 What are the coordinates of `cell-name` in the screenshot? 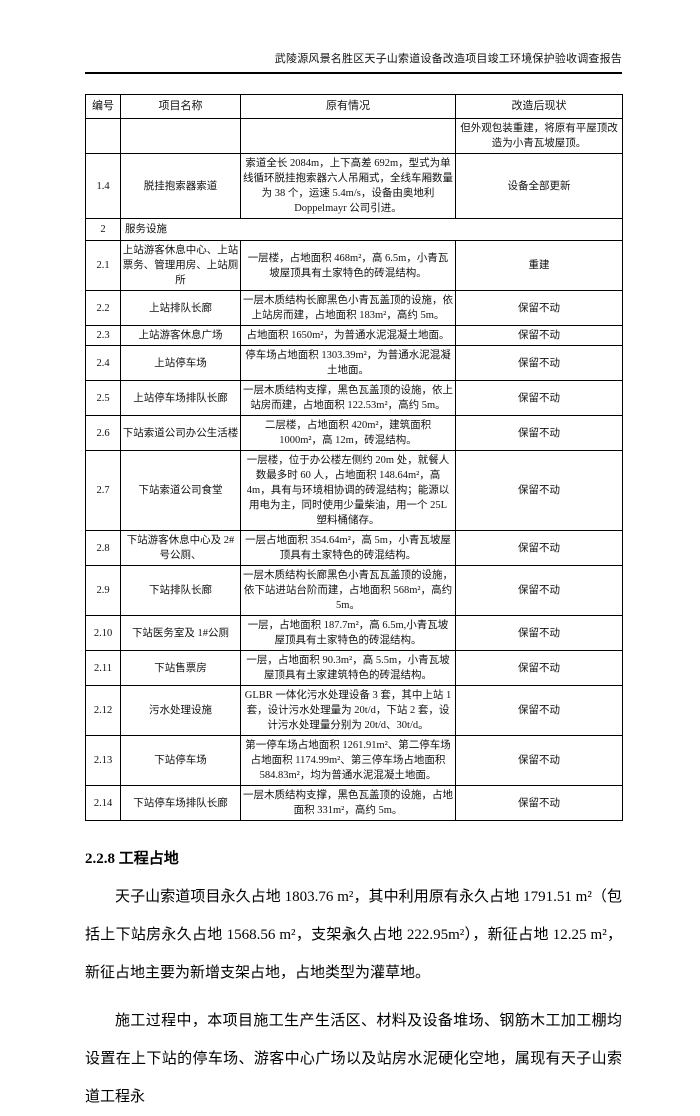 It's located at (180, 136).